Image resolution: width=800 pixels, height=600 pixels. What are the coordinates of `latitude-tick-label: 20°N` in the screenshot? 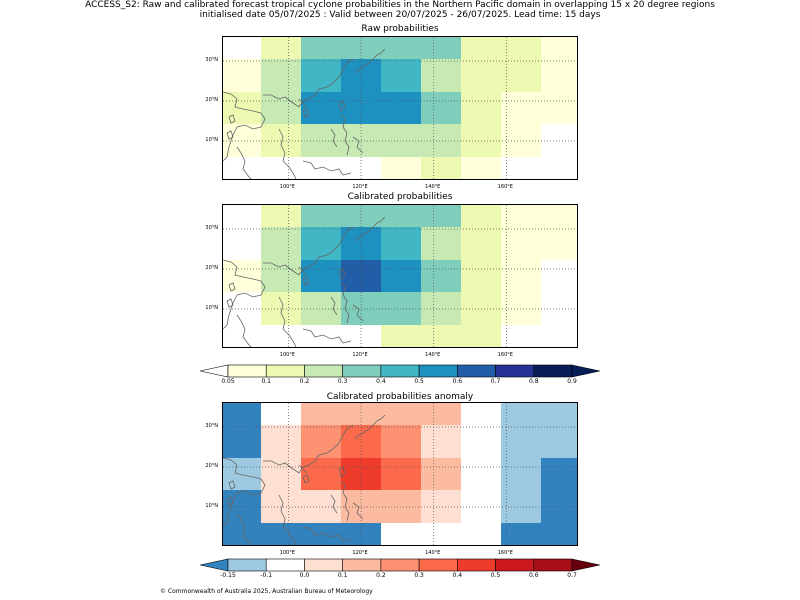 It's located at (211, 466).